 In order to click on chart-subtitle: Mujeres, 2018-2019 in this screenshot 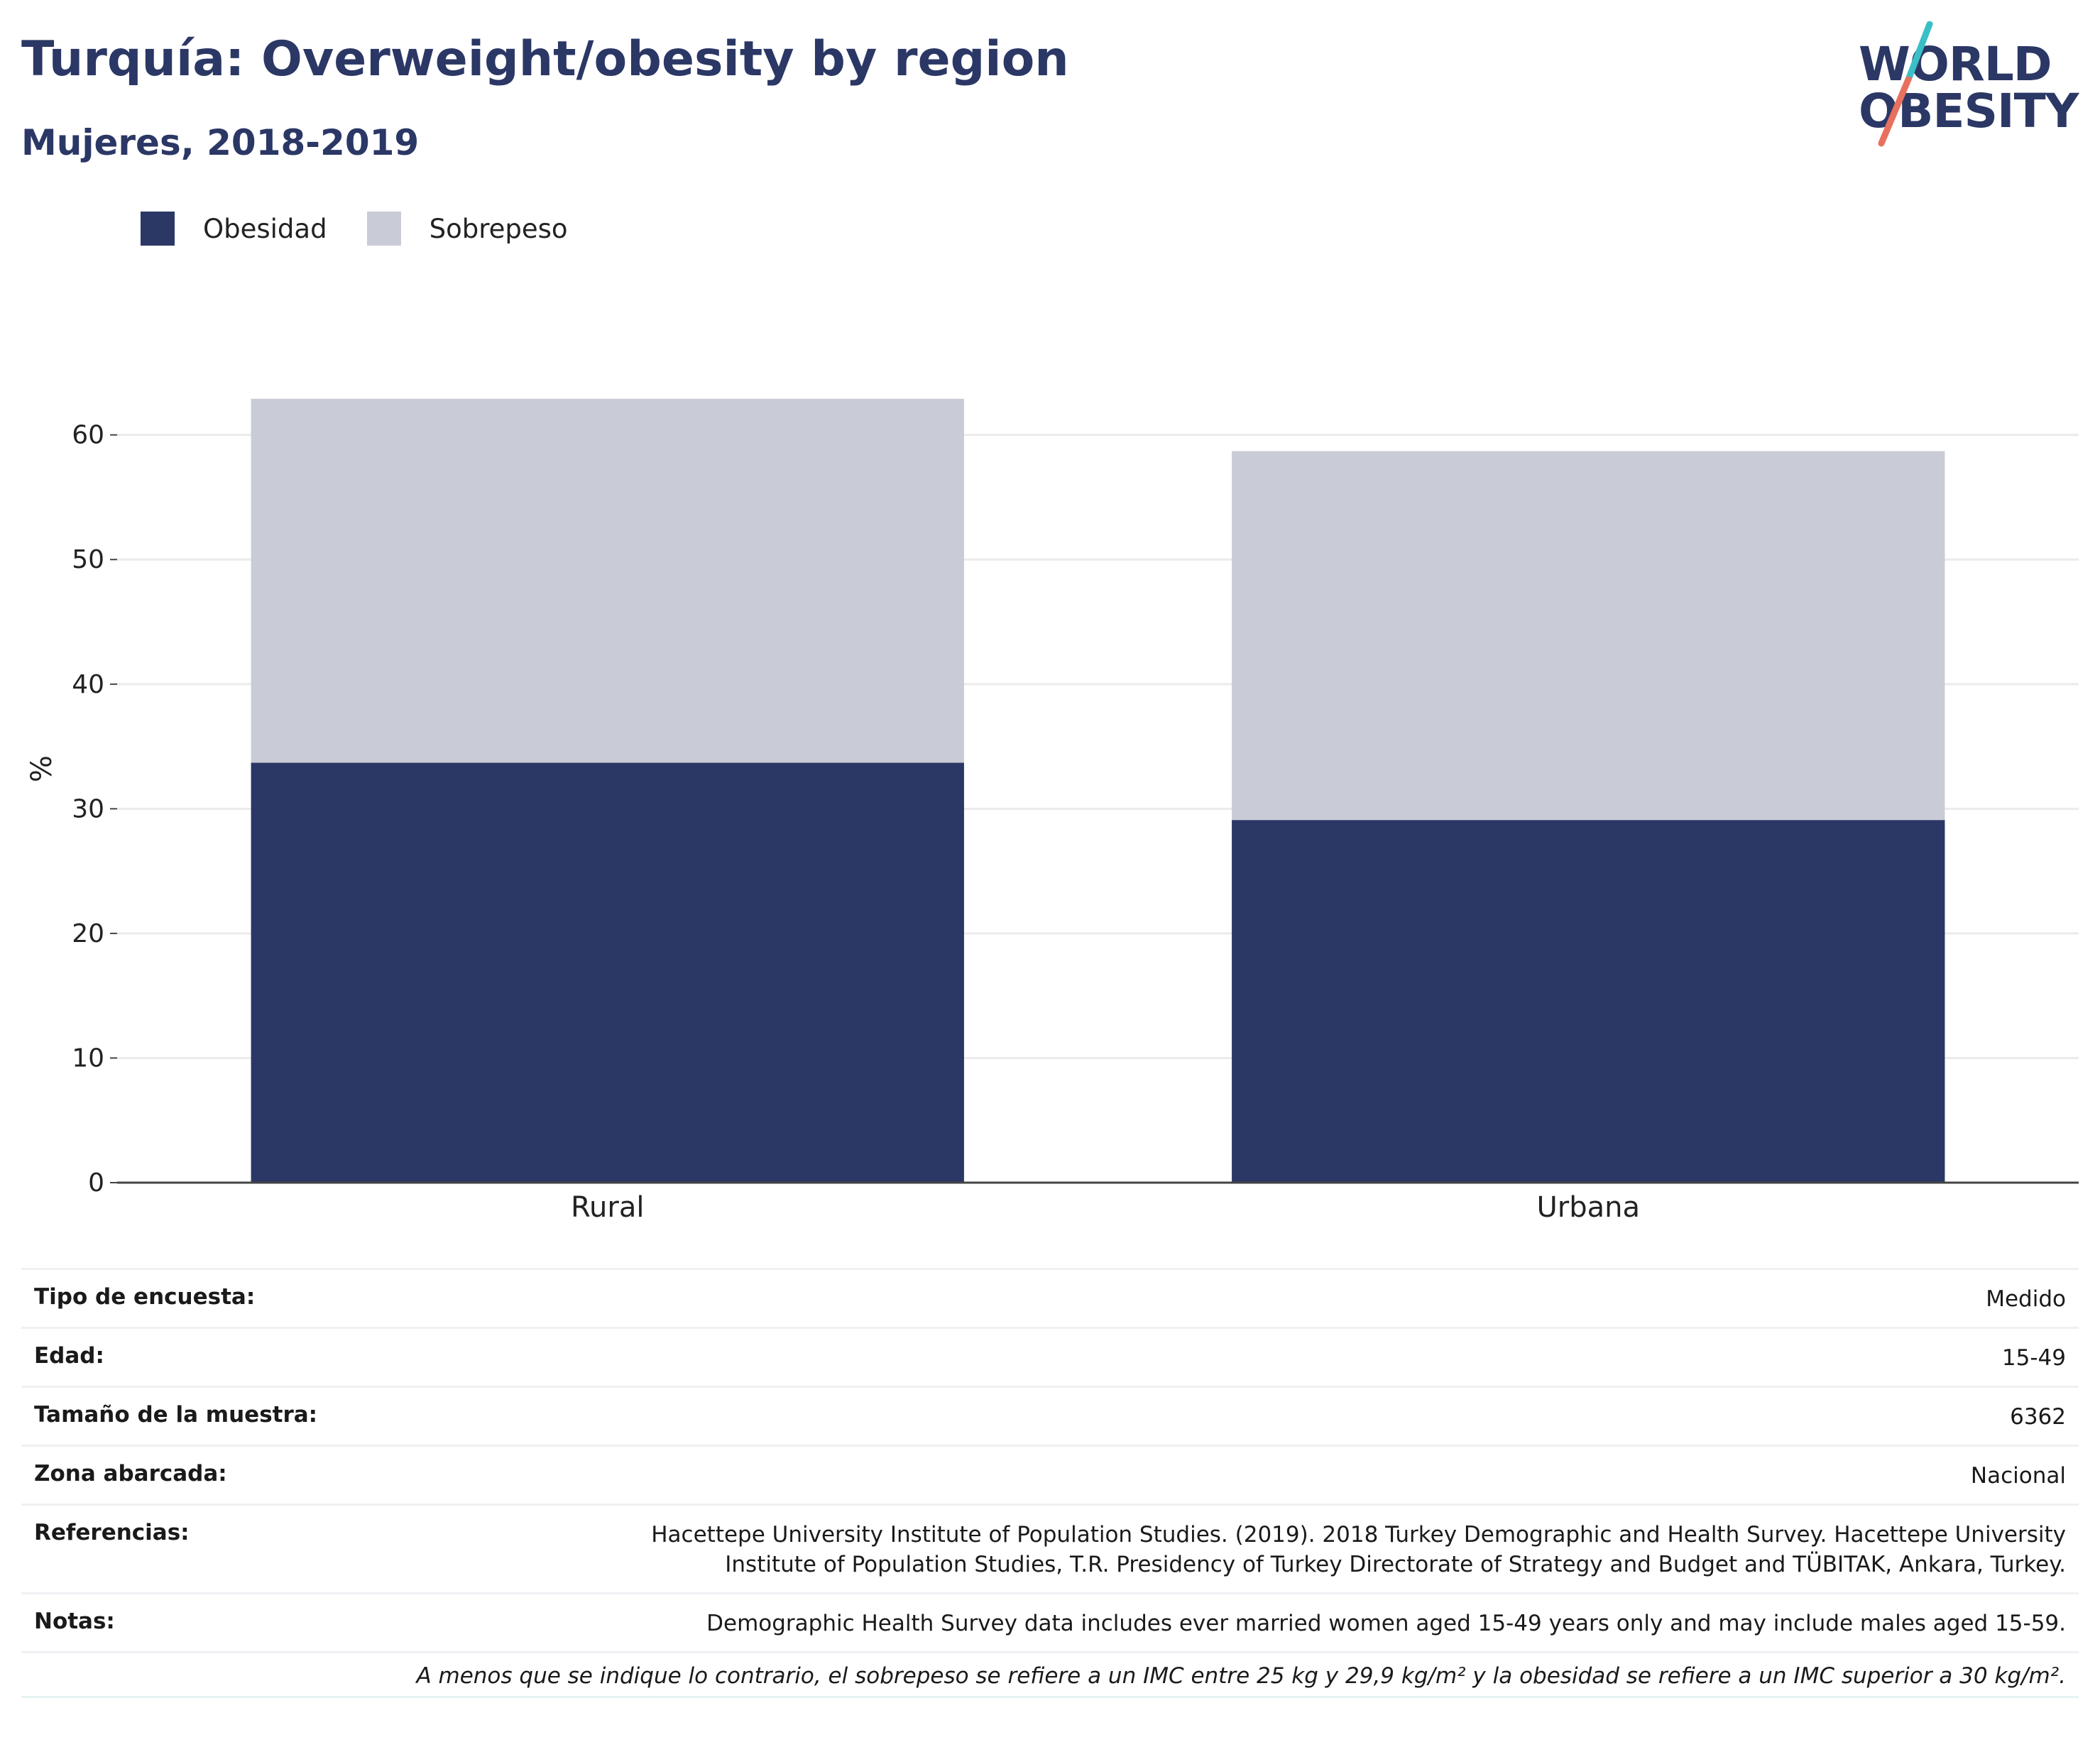, I will do `click(220, 142)`.